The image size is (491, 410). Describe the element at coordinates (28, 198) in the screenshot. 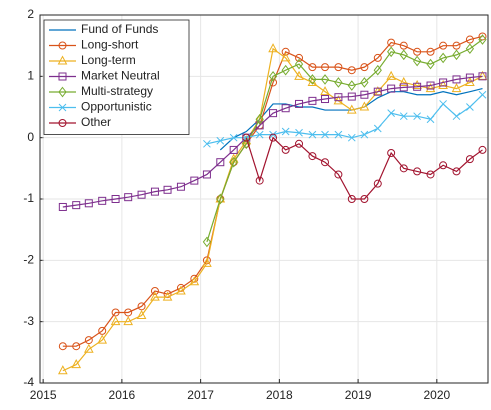

I see `y-tick-label: -1` at that location.